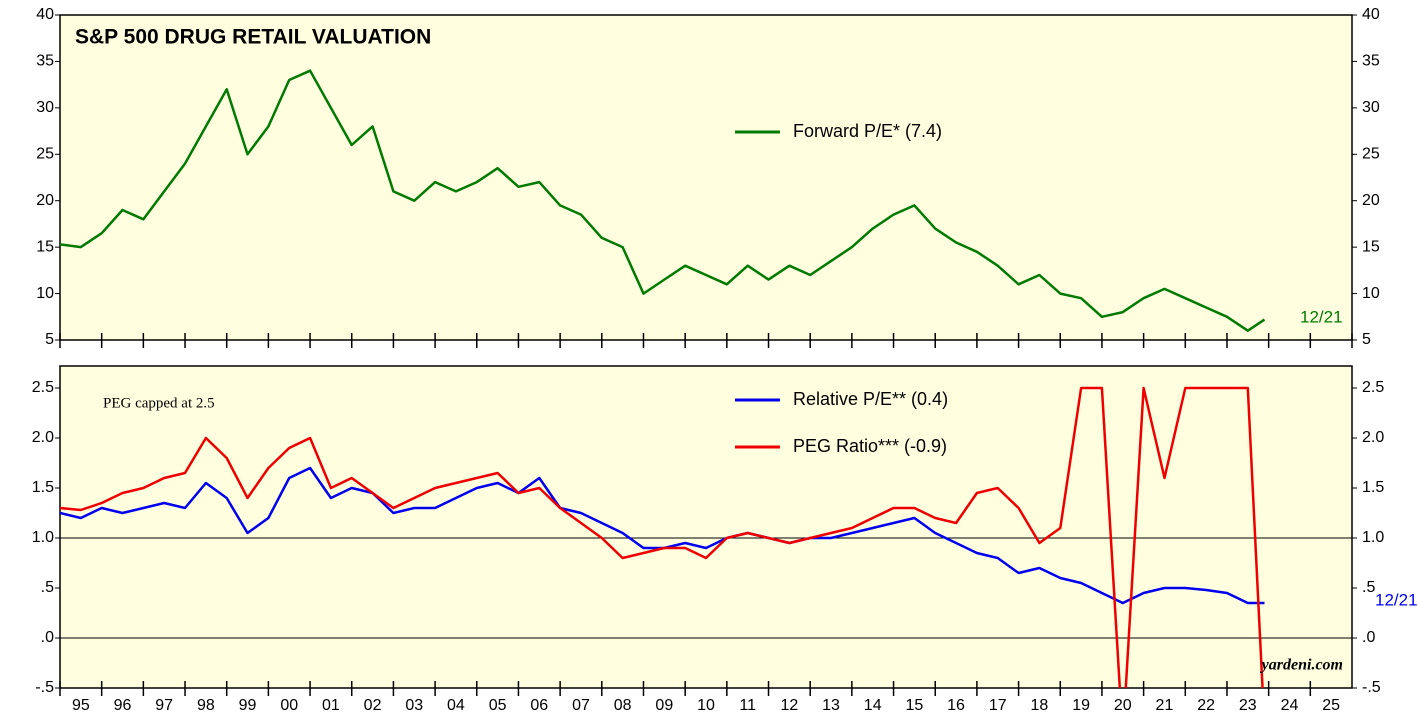  I want to click on x-tick-label: 01, so click(331, 705).